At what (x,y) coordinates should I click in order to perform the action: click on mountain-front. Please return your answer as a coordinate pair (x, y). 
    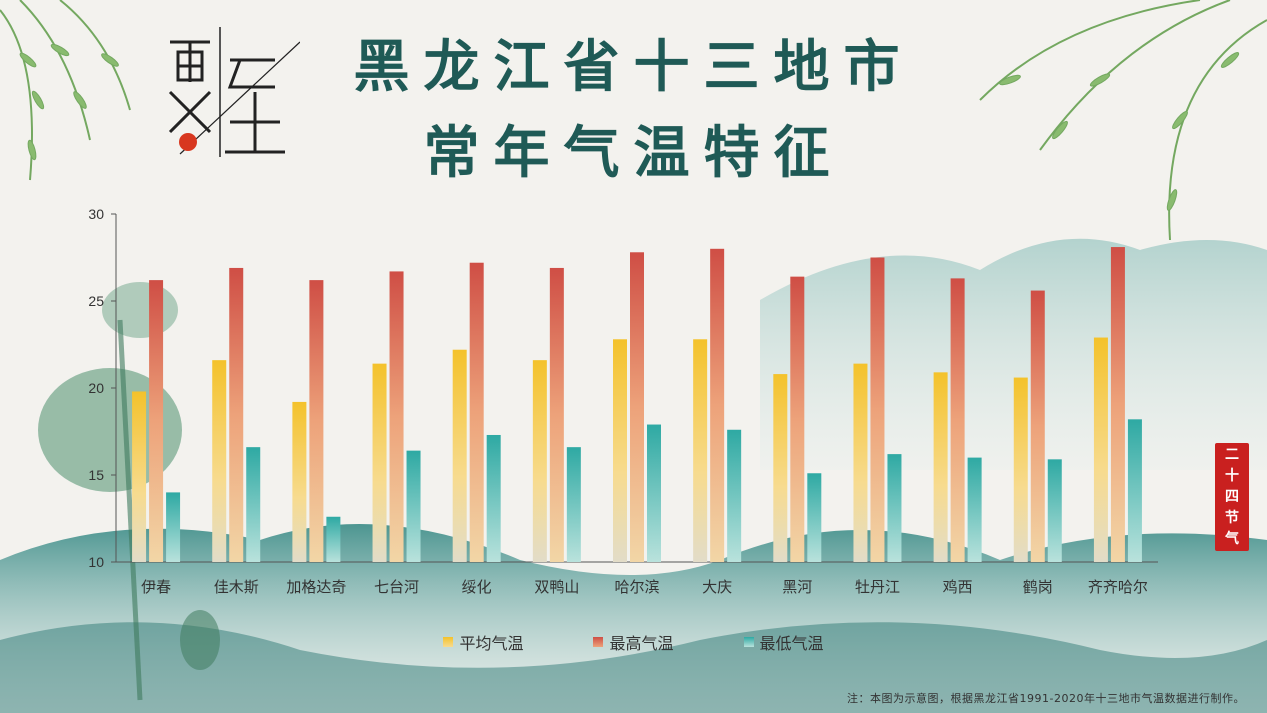
    Looking at the image, I should click on (633, 667).